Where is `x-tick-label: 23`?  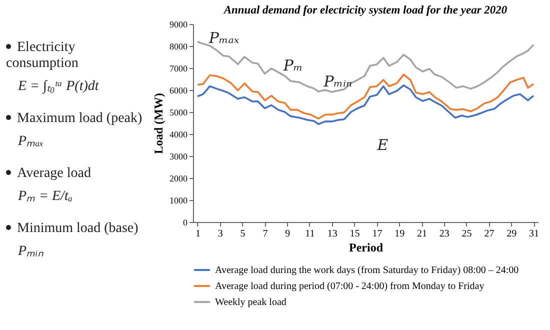
x-tick-label: 23 is located at coordinates (444, 234).